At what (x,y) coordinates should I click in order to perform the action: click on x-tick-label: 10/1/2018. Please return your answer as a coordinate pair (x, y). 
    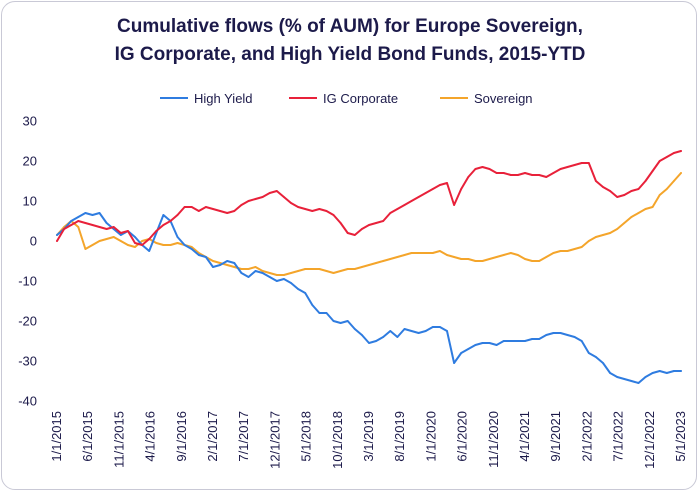
    Looking at the image, I should click on (337, 440).